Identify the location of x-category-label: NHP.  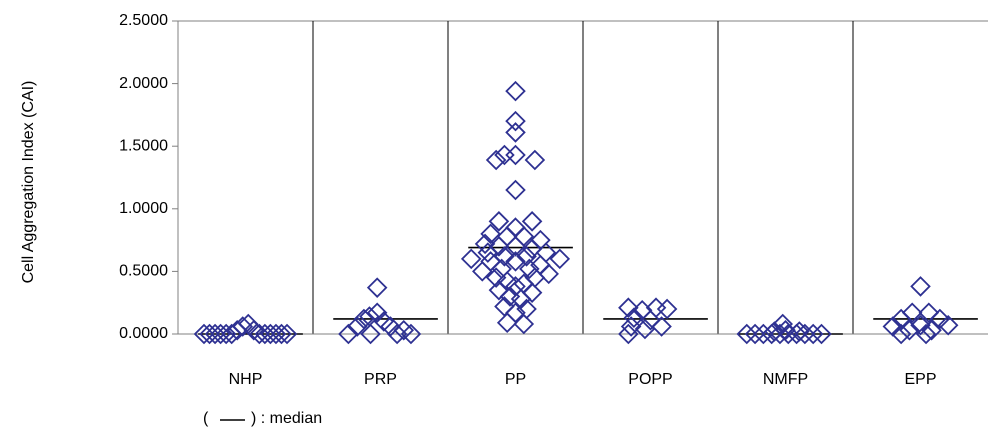
(246, 379).